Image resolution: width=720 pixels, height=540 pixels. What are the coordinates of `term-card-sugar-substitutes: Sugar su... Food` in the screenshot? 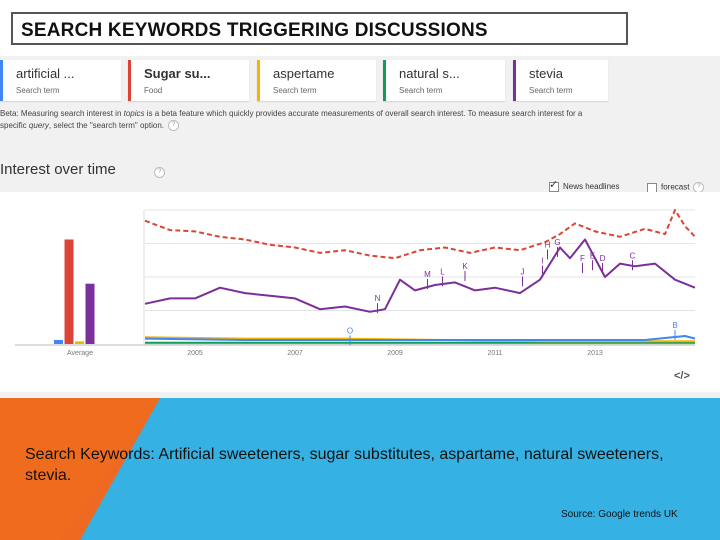 It's located at (188, 80).